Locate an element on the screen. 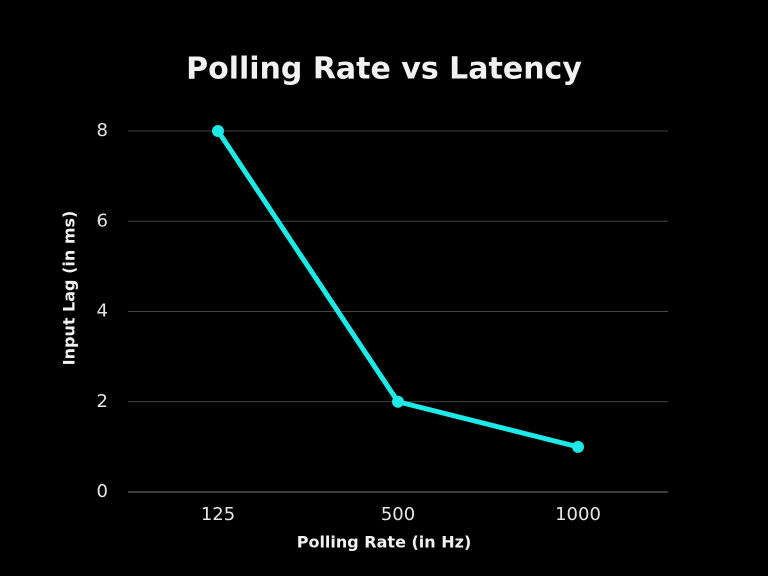 The image size is (768, 576). x-tick-label: 1000 is located at coordinates (578, 514).